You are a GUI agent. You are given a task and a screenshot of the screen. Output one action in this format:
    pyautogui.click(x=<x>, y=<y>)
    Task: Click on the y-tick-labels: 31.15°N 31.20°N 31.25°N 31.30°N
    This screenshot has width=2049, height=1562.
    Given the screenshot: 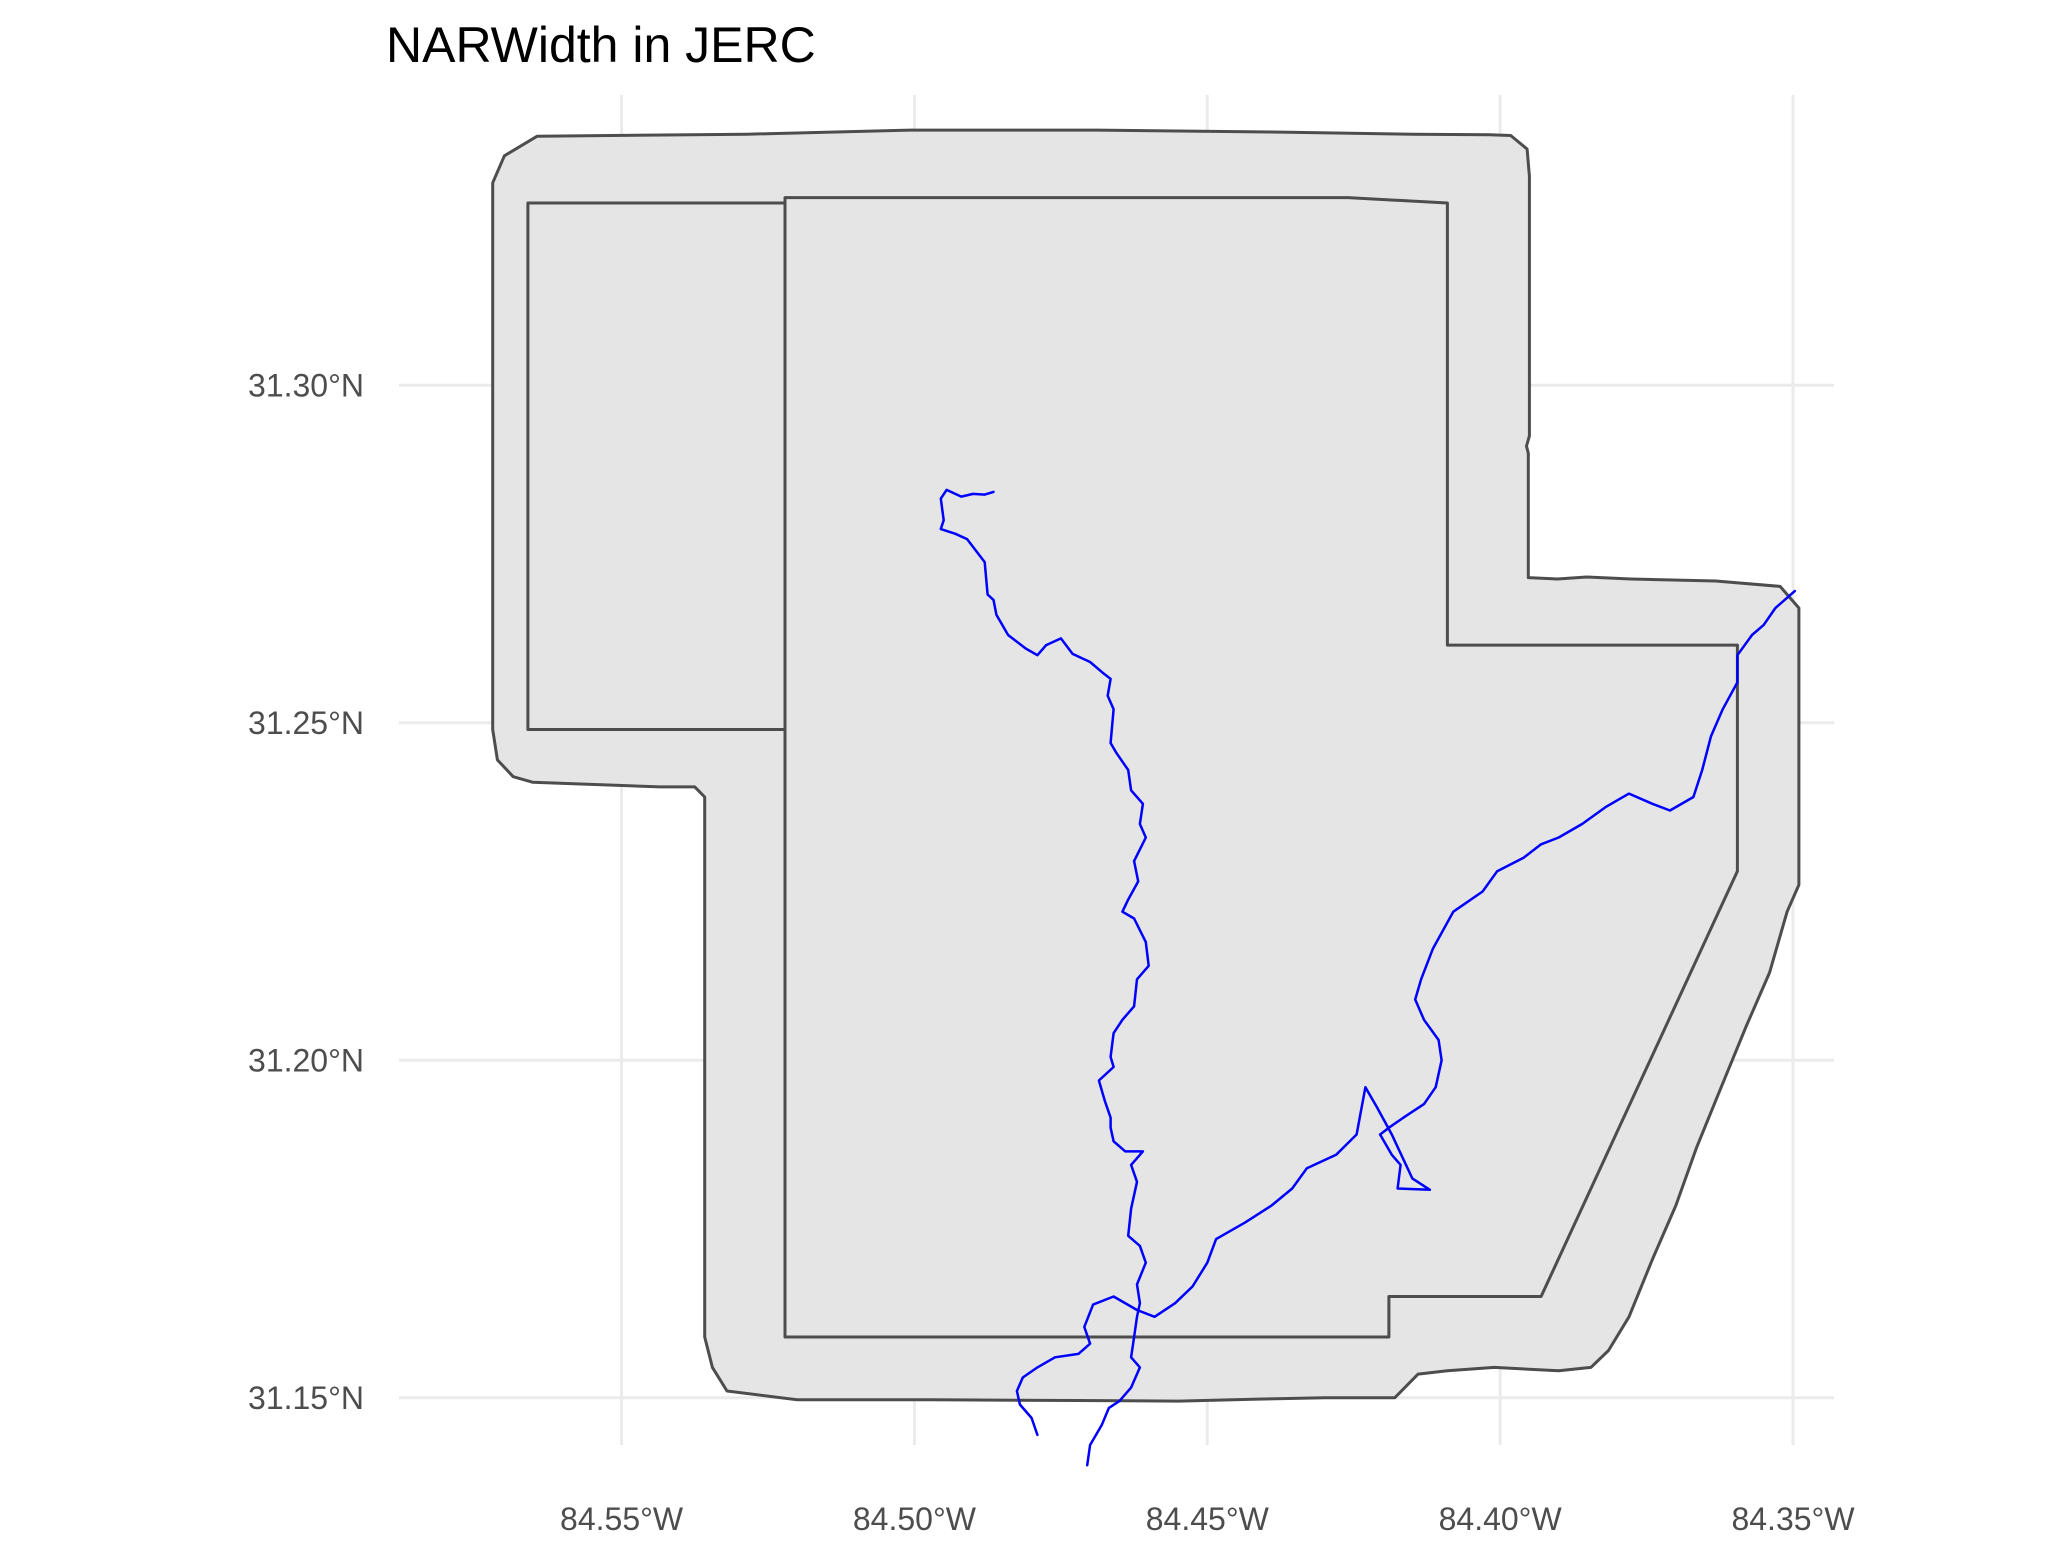 What is the action you would take?
    pyautogui.click(x=306, y=891)
    